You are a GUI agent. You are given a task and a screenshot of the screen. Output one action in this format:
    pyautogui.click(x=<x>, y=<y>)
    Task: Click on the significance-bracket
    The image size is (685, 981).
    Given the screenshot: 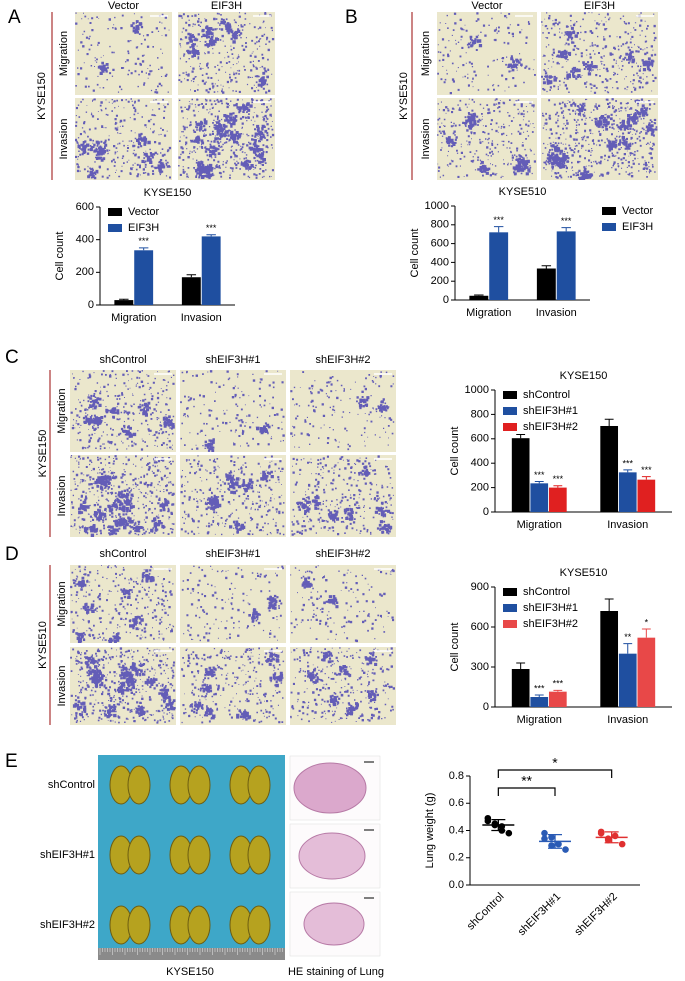 What is the action you would take?
    pyautogui.click(x=526, y=791)
    